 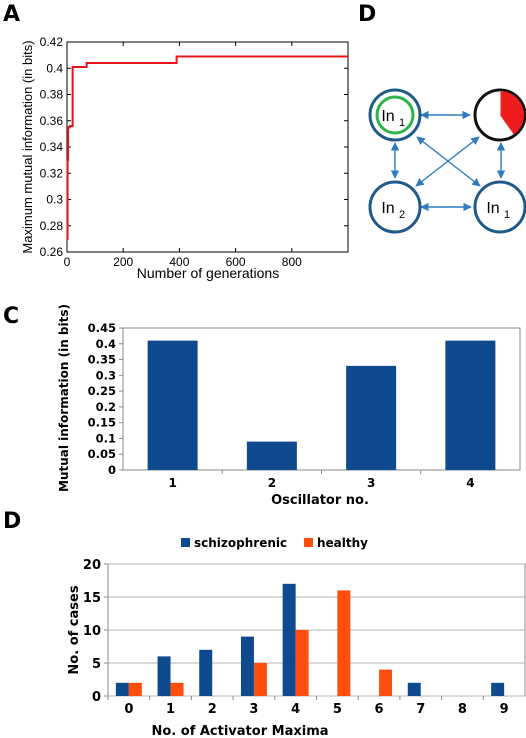 I want to click on chart-c-ytick-label: 0.15, so click(x=102, y=423).